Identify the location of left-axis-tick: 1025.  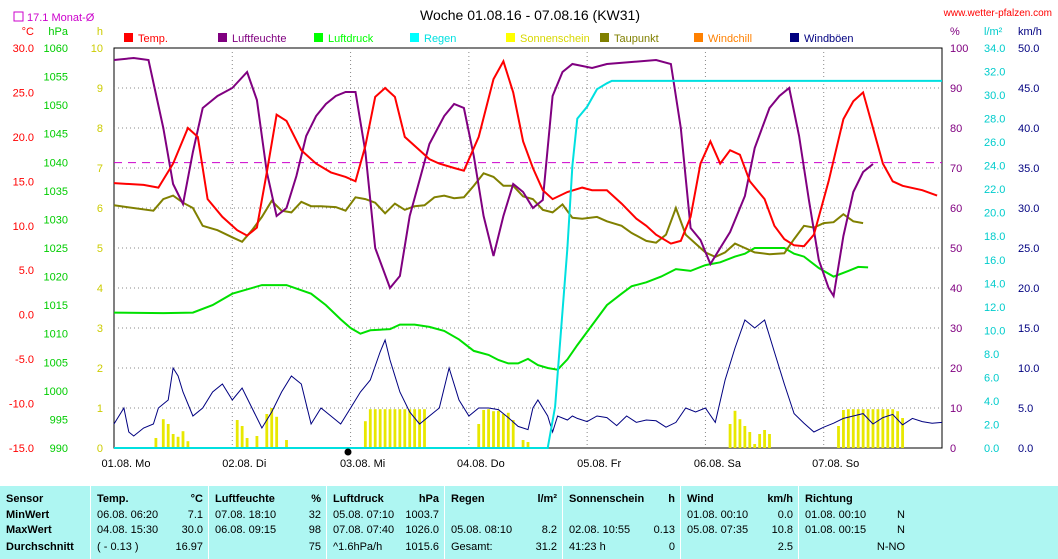
(56, 249).